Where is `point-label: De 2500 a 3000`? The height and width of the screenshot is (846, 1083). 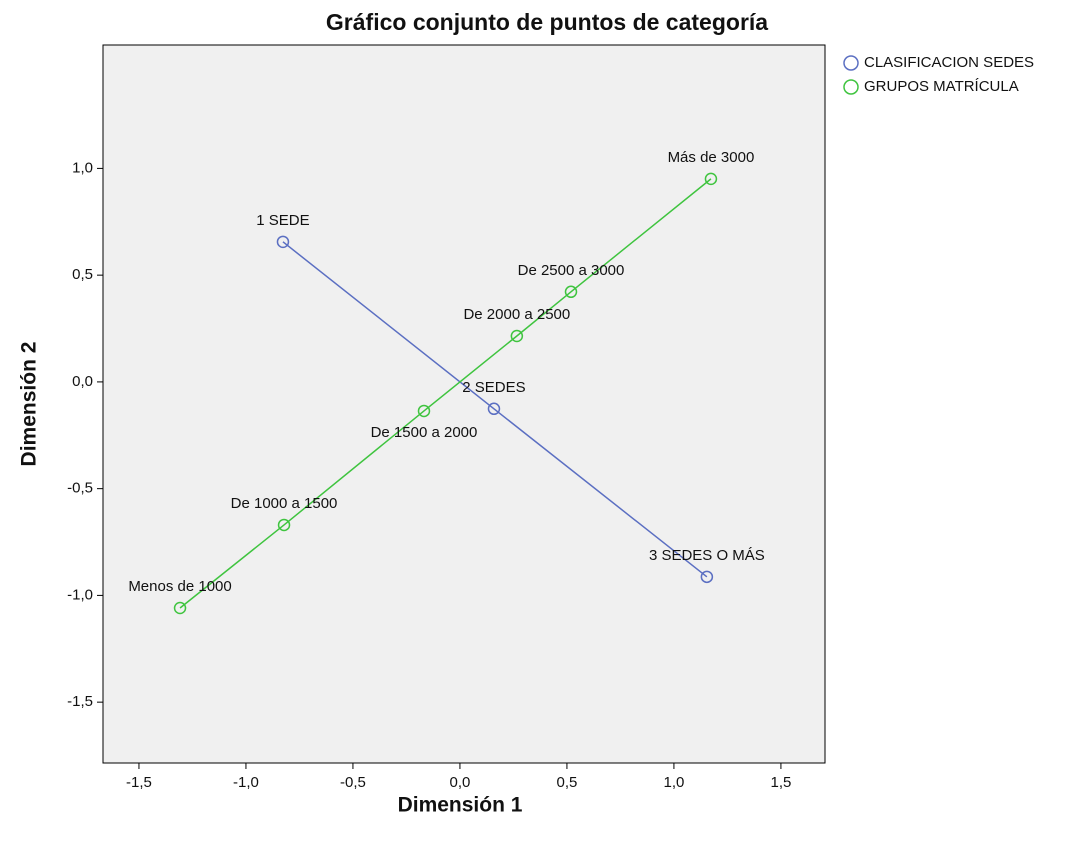 point-label: De 2500 a 3000 is located at coordinates (571, 270).